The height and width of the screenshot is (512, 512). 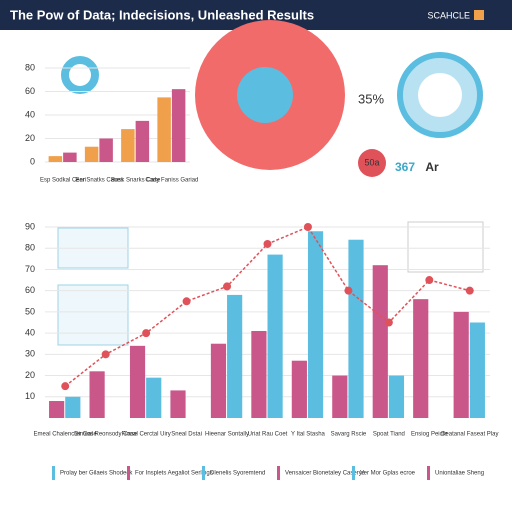 What do you see at coordinates (171, 181) in the screenshot?
I see `x-tick-label: Cady Faniss Gariad` at bounding box center [171, 181].